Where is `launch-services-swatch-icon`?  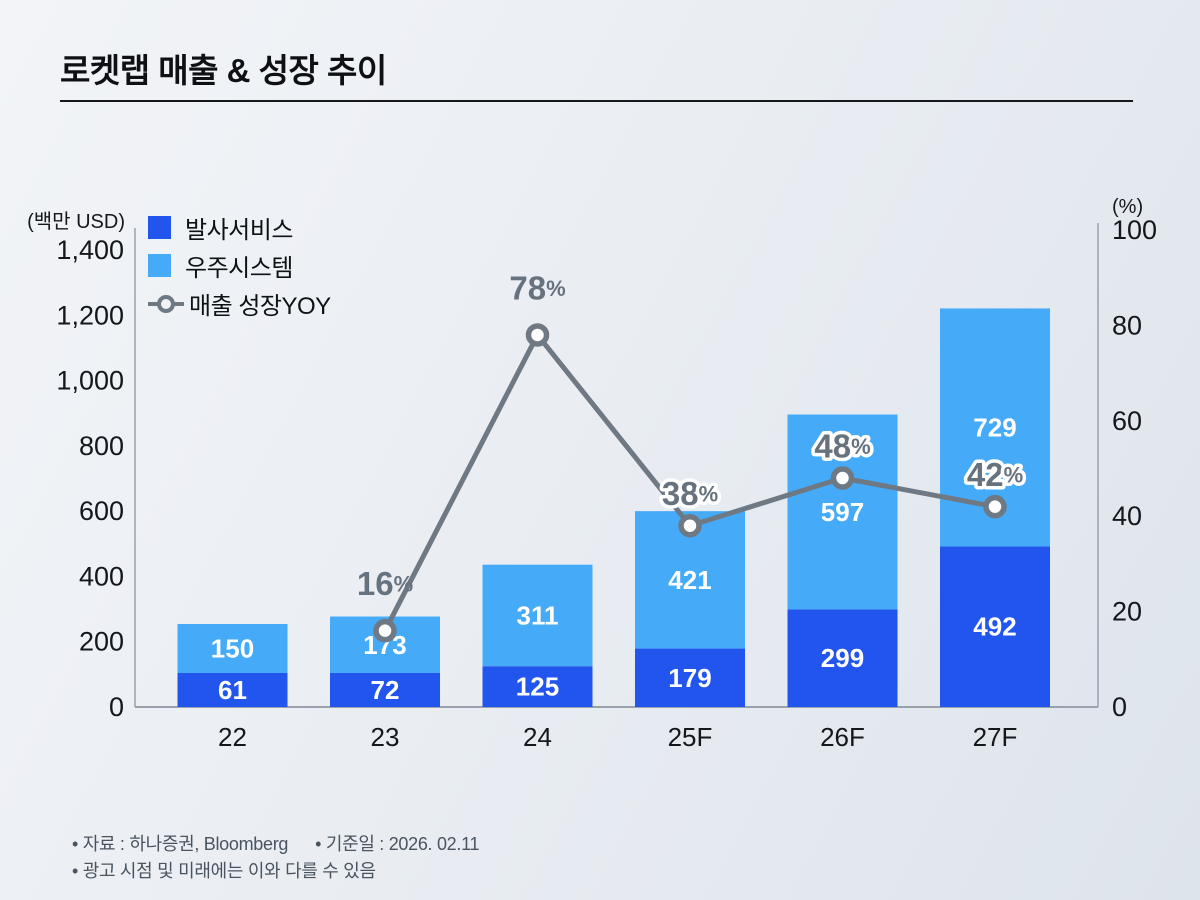
launch-services-swatch-icon is located at coordinates (159, 227).